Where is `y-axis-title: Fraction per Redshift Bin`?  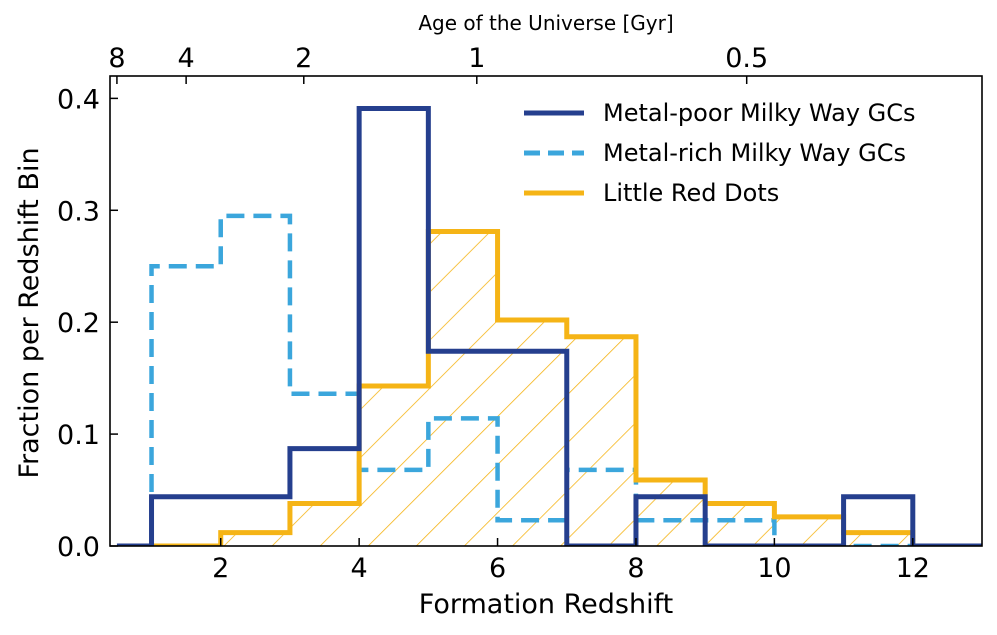
y-axis-title: Fraction per Redshift Bin is located at coordinates (29, 312).